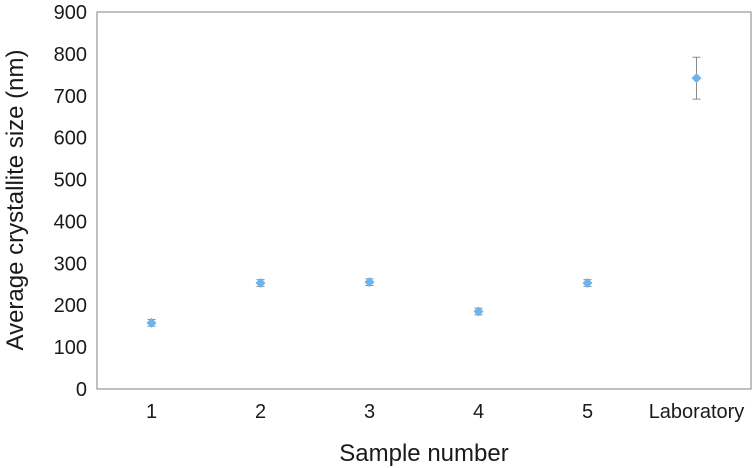 The height and width of the screenshot is (468, 754). What do you see at coordinates (70, 13) in the screenshot?
I see `y-tick-label: 900` at bounding box center [70, 13].